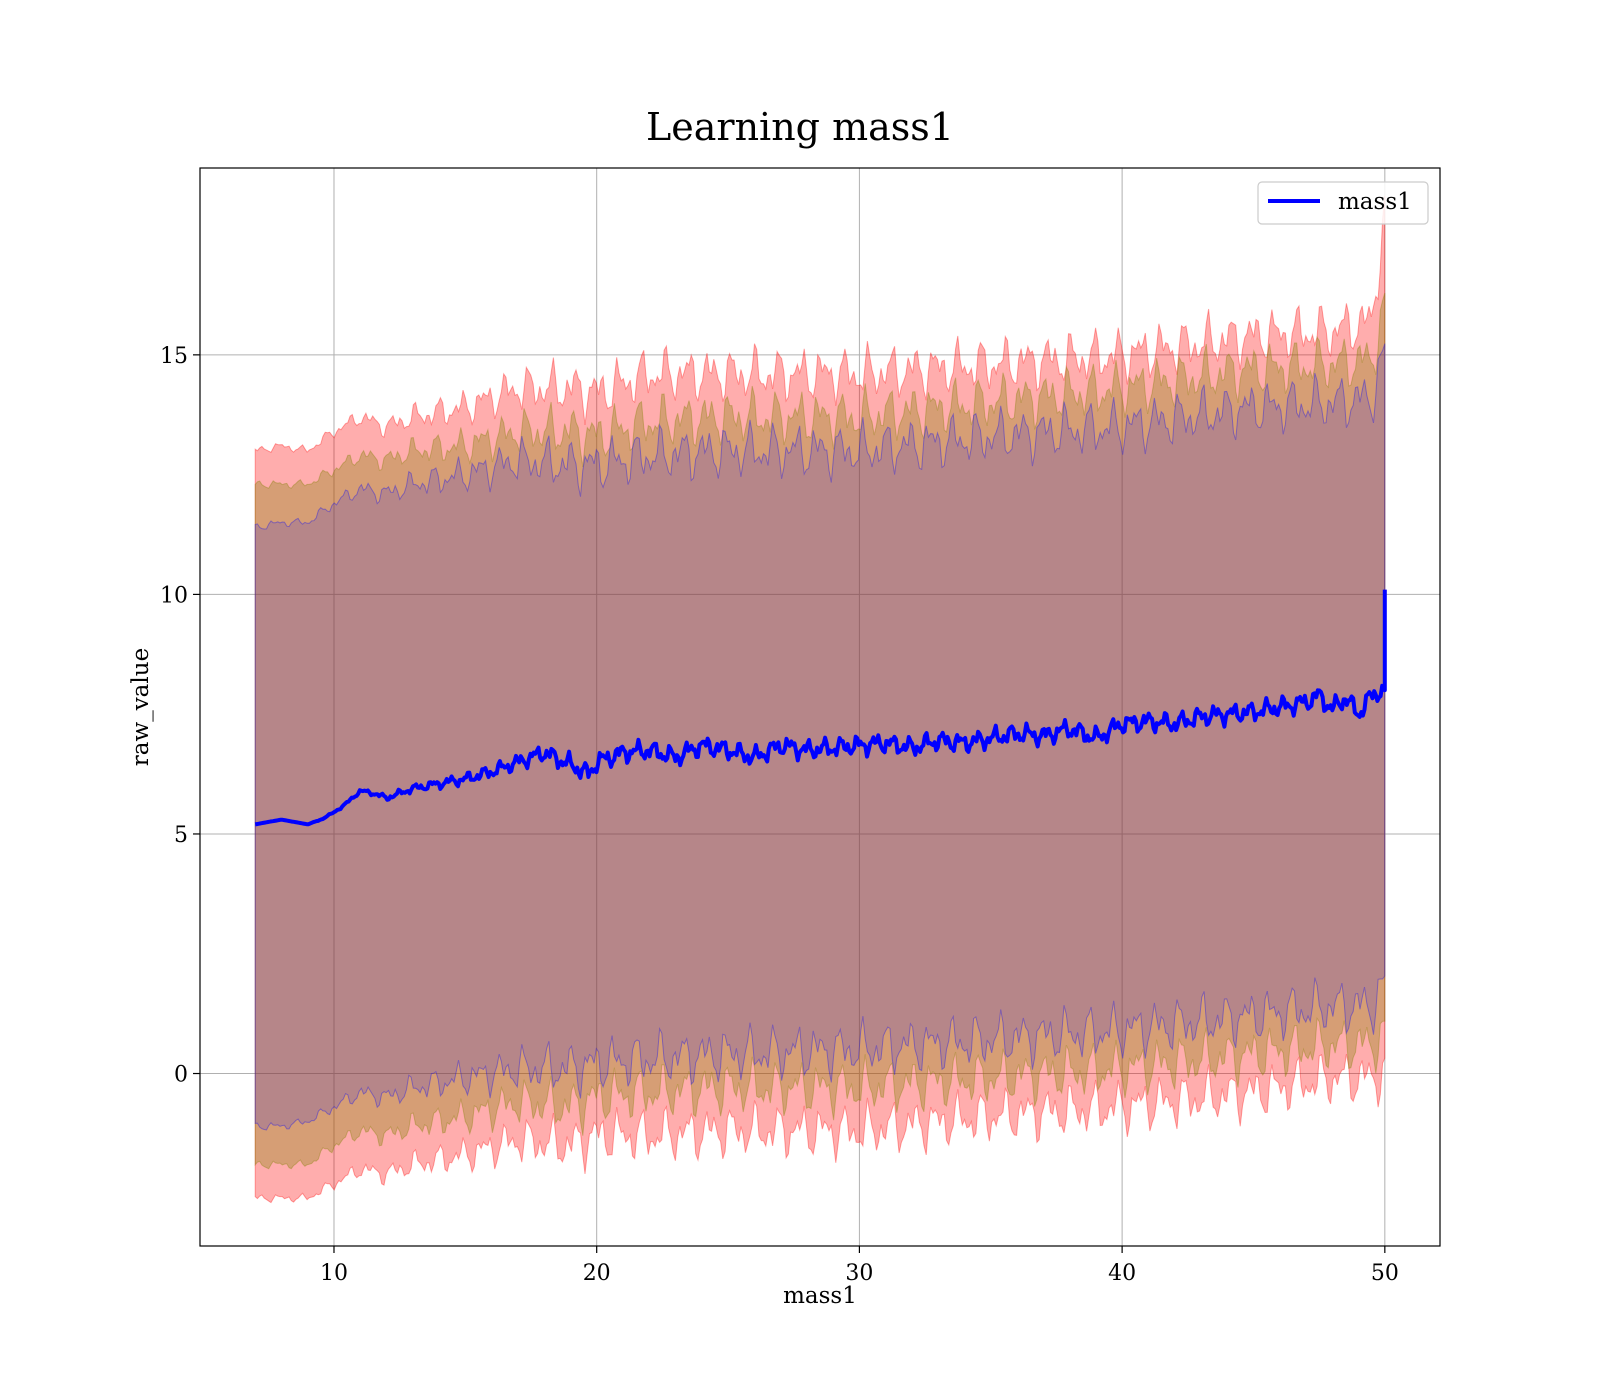  I want to click on x-tick-label: 40, so click(1122, 1273).